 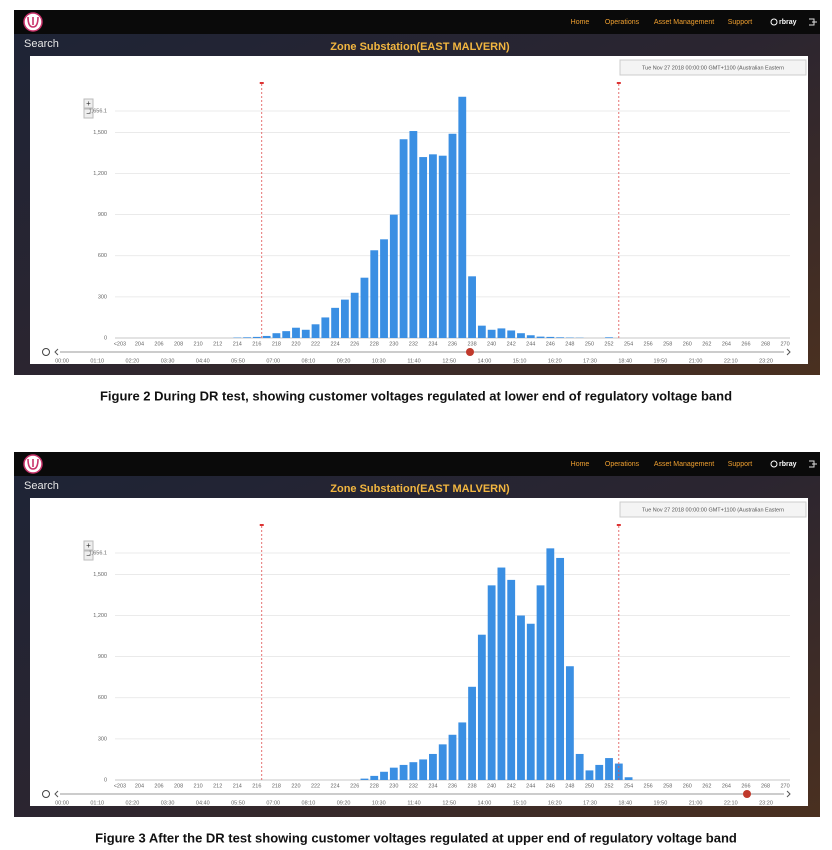 What do you see at coordinates (555, 361) in the screenshot?
I see `time-label: 16:20` at bounding box center [555, 361].